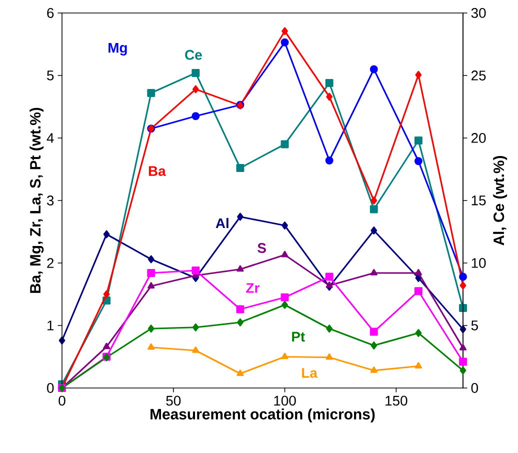 The width and height of the screenshot is (518, 453). I want to click on y-tick-label: 2, so click(50, 263).